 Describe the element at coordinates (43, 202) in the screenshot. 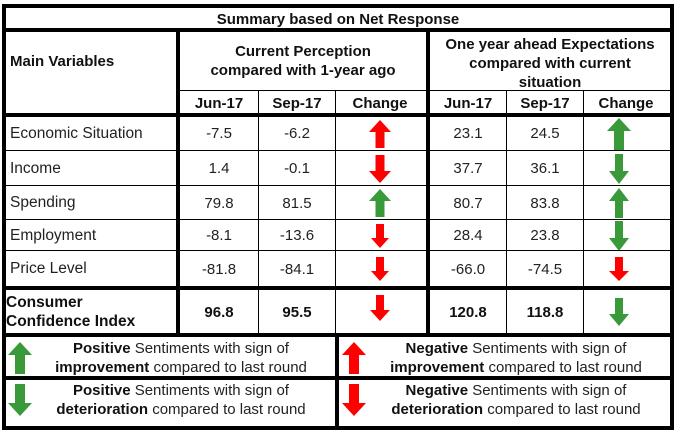

I see `row-variable: Spending` at that location.